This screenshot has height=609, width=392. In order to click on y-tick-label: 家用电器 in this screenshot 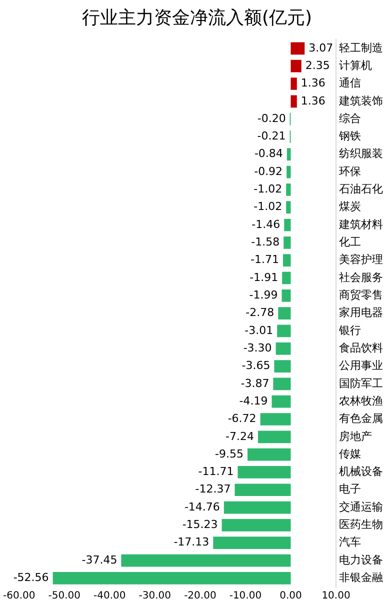, I will do `click(361, 313)`.